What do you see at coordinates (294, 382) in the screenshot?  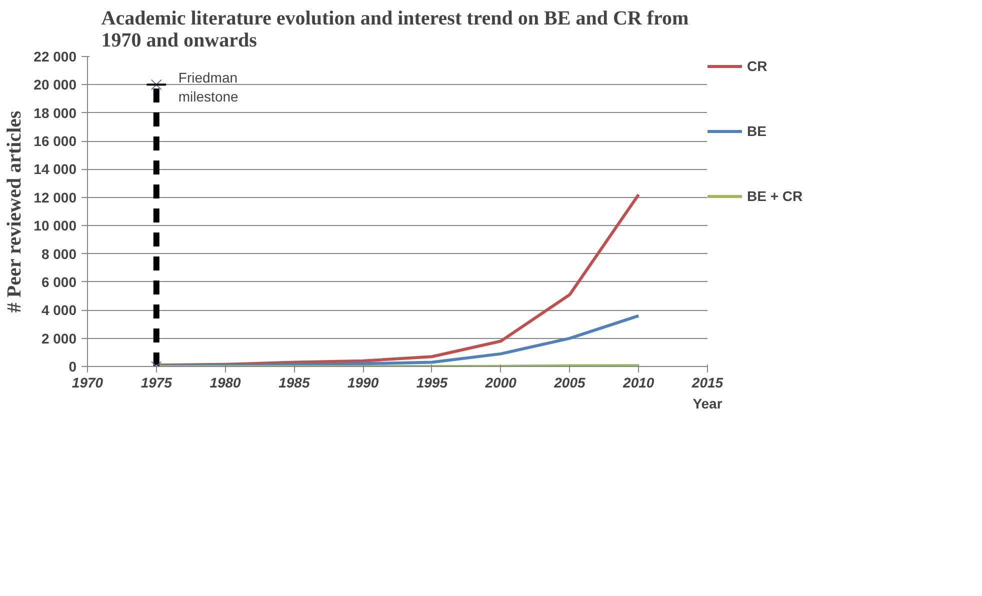 I see `x-tick-label: 1985` at bounding box center [294, 382].